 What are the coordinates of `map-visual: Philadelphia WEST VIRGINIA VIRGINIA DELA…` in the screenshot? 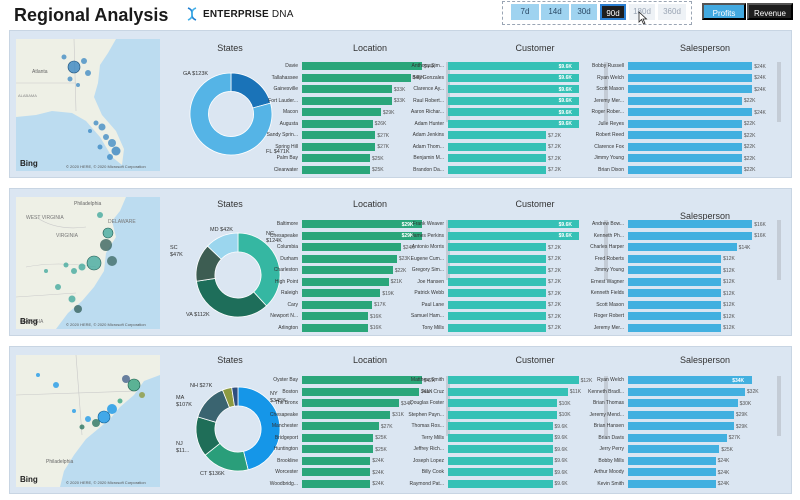 It's located at (88, 263).